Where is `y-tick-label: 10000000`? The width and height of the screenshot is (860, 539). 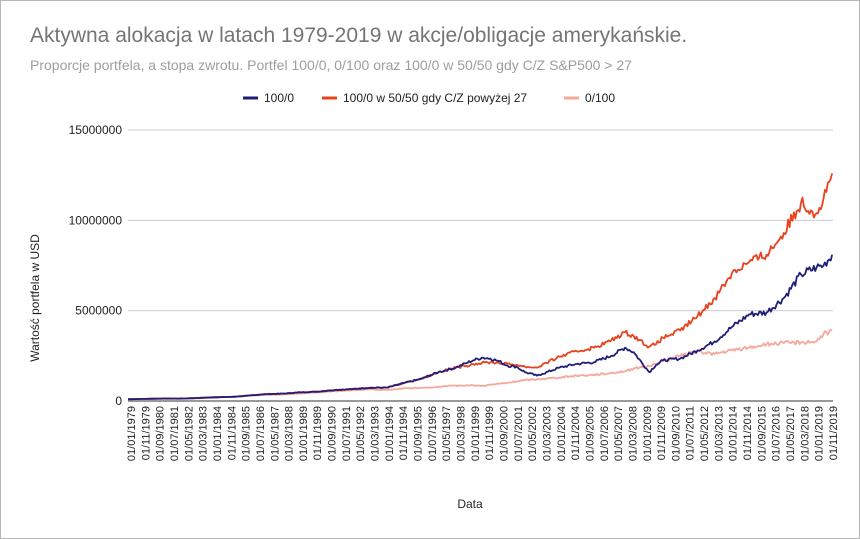
y-tick-label: 10000000 is located at coordinates (96, 220).